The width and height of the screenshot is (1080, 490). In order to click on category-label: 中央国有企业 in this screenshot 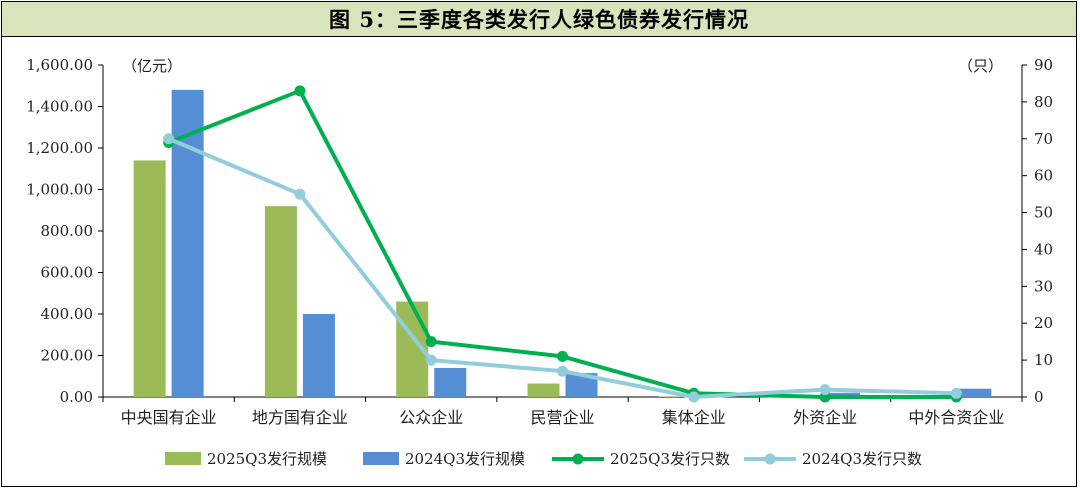, I will do `click(169, 417)`.